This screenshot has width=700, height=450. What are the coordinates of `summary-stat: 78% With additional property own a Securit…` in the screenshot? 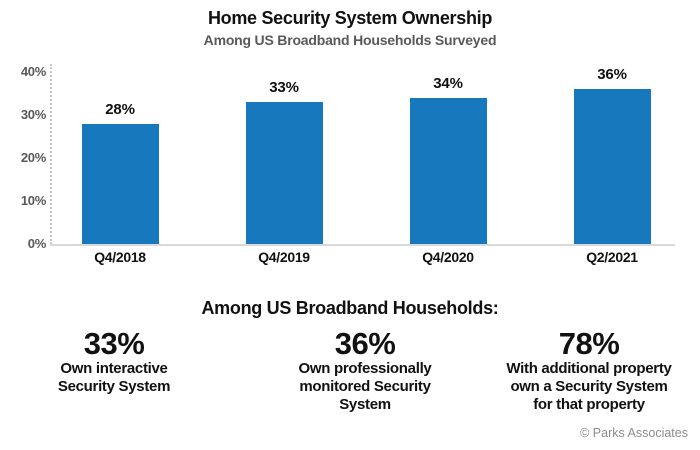 It's located at (589, 371).